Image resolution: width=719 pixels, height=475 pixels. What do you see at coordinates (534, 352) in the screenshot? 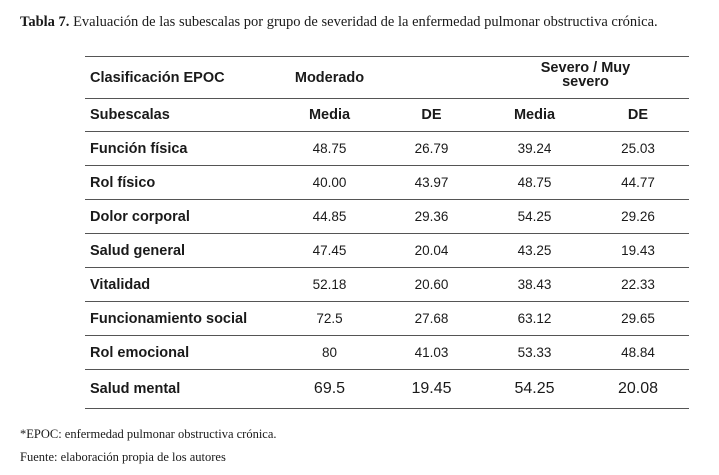
I see `cell-value: 53.33` at bounding box center [534, 352].